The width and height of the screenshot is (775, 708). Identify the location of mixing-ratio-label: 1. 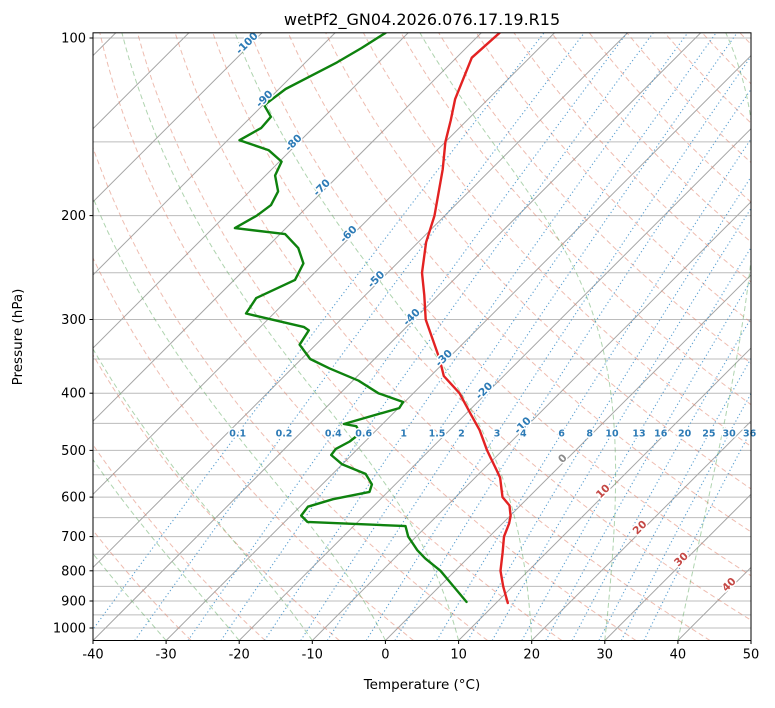
(403, 433).